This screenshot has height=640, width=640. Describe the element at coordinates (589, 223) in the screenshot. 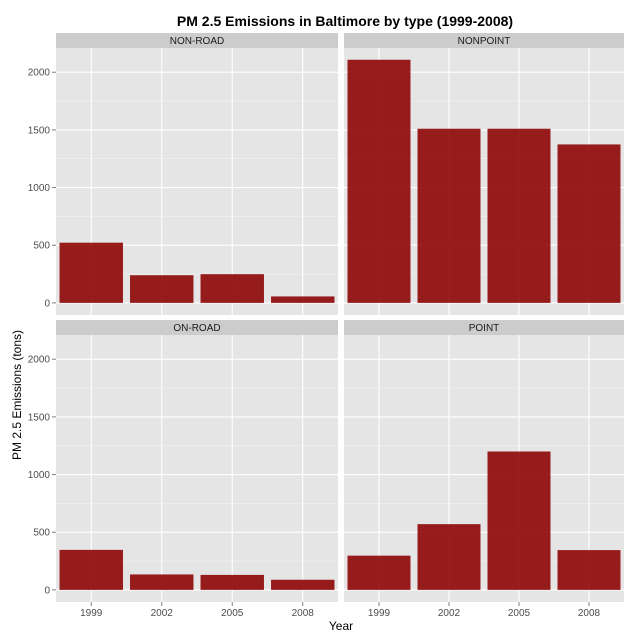

I see `bar-nonpoint-2008` at that location.